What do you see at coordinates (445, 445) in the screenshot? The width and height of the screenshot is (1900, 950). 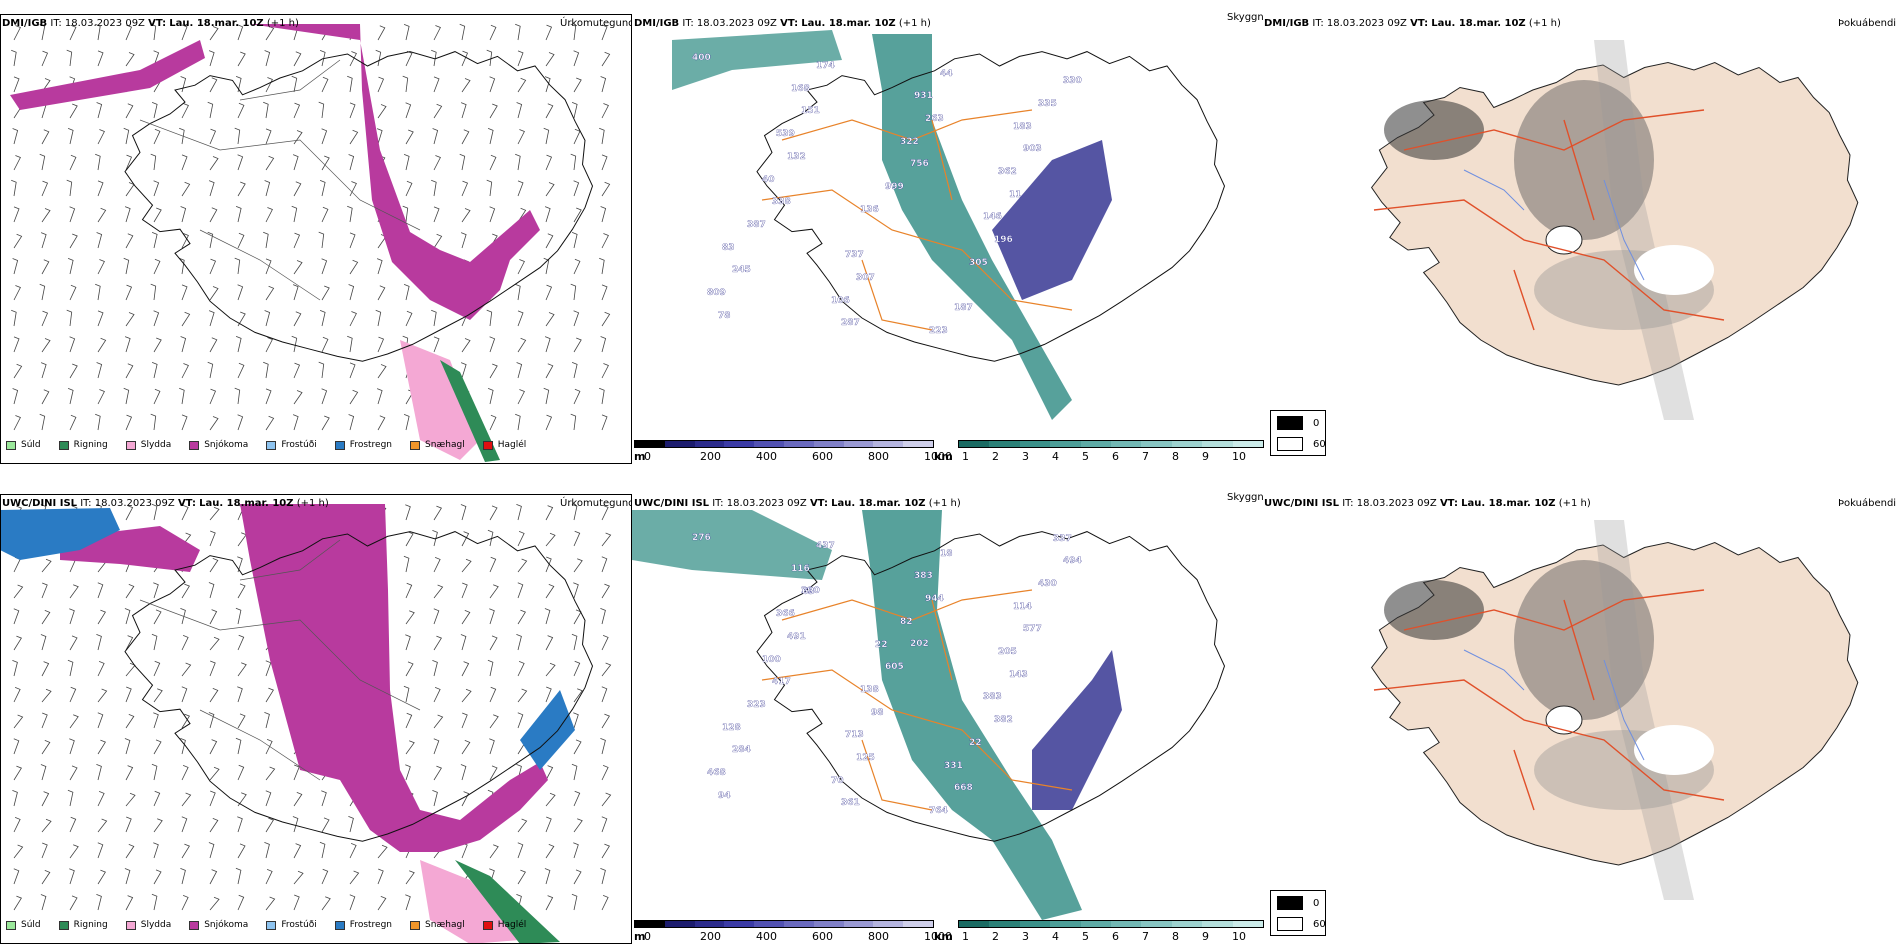 I see `legend-label: Snæhagl` at bounding box center [445, 445].